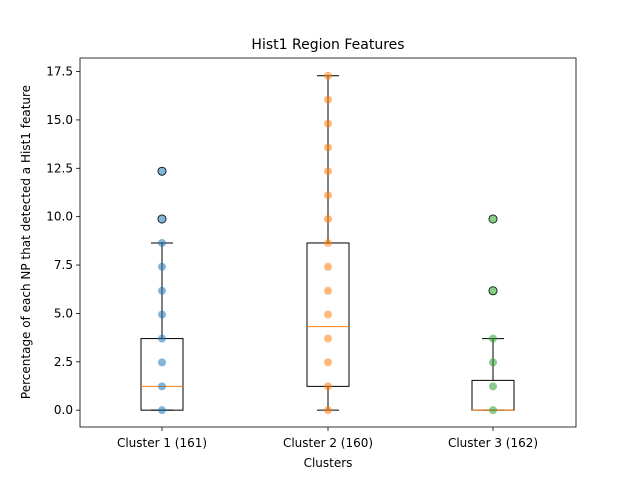  I want to click on y-tick-label: 2.5, so click(63, 362).